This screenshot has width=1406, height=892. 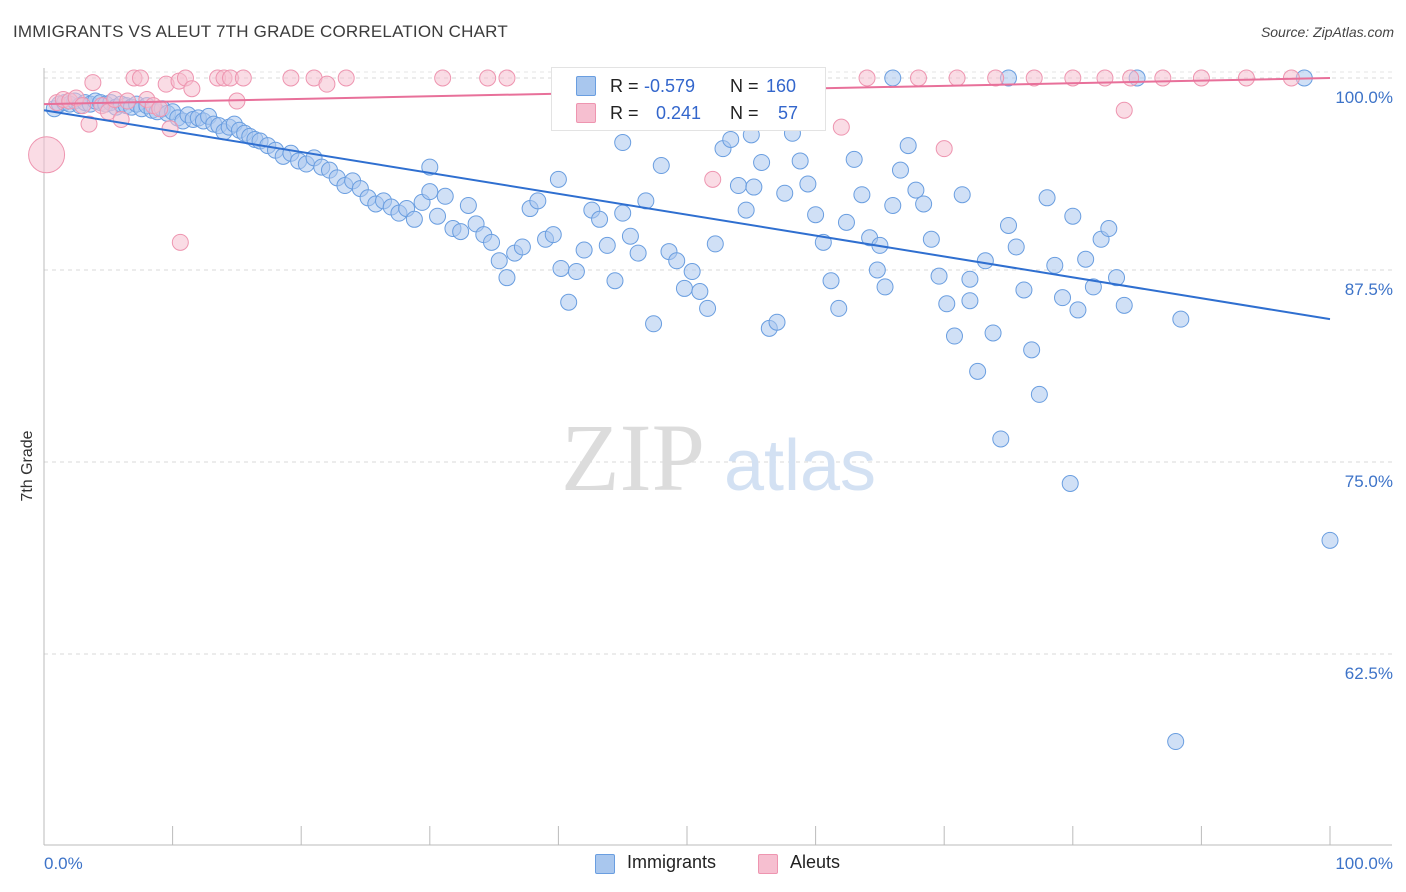 I want to click on legend-n-label: N =, so click(x=744, y=86).